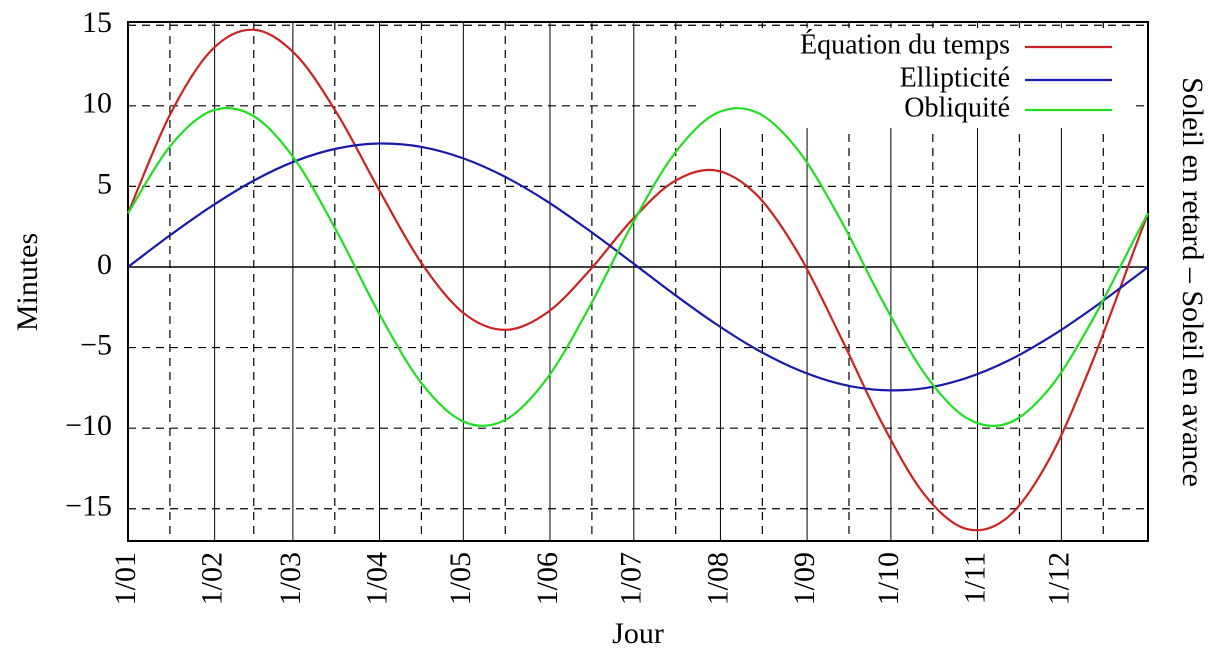  Describe the element at coordinates (104, 183) in the screenshot. I see `y-tick-label: 5` at that location.